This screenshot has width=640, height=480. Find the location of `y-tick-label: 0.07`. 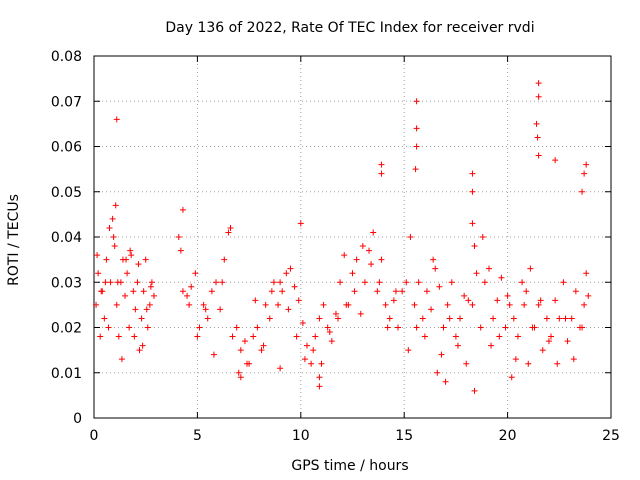

y-tick-label: 0.07 is located at coordinates (66, 102).